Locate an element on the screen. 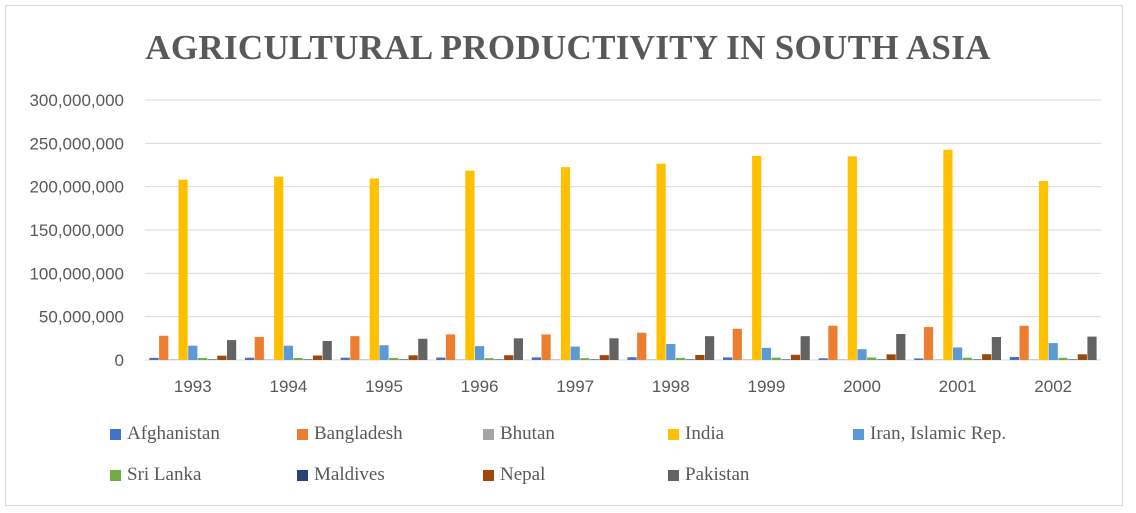 Image resolution: width=1136 pixels, height=513 pixels. bar-afghanistan-1995 is located at coordinates (345, 358).